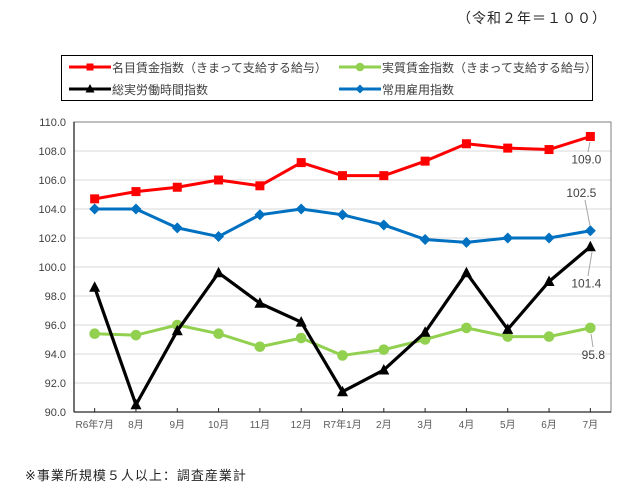 This screenshot has width=629, height=503. What do you see at coordinates (160, 89) in the screenshot?
I see `legend-label-total-hours-index: 総実労働時間指数` at bounding box center [160, 89].